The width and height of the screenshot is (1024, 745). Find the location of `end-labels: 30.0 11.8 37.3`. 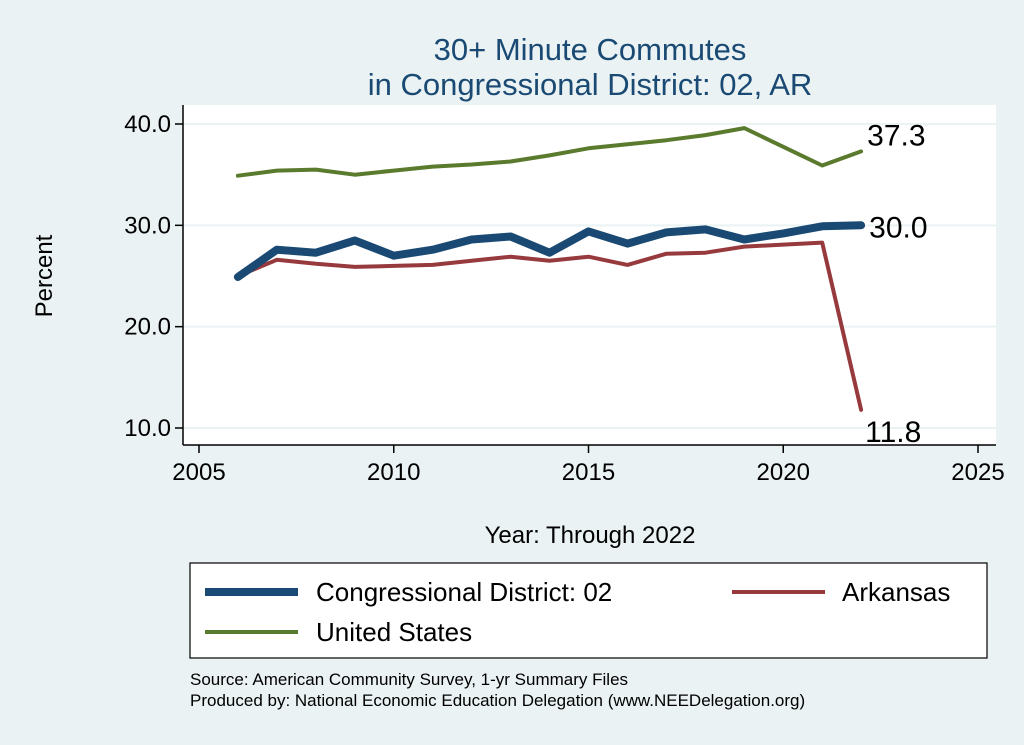

end-labels: 30.0 11.8 37.3 is located at coordinates (896, 283).